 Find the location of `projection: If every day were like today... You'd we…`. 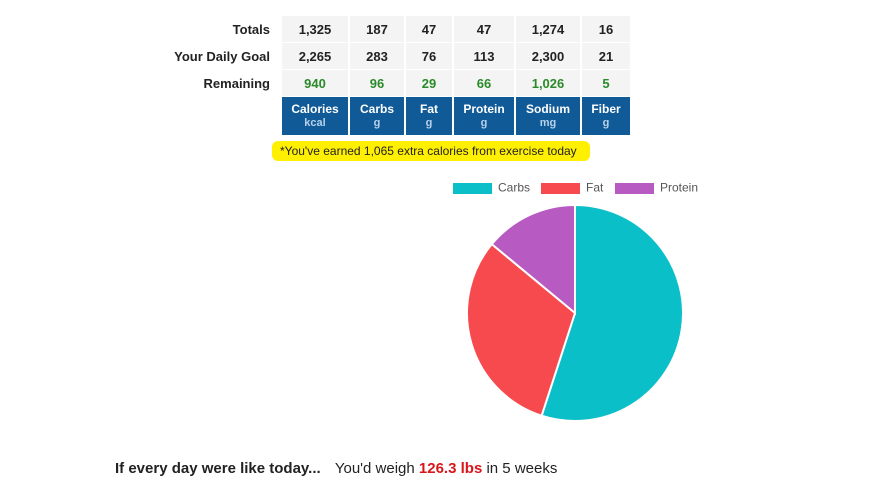

projection: If every day were like today... You'd we… is located at coordinates (336, 468).